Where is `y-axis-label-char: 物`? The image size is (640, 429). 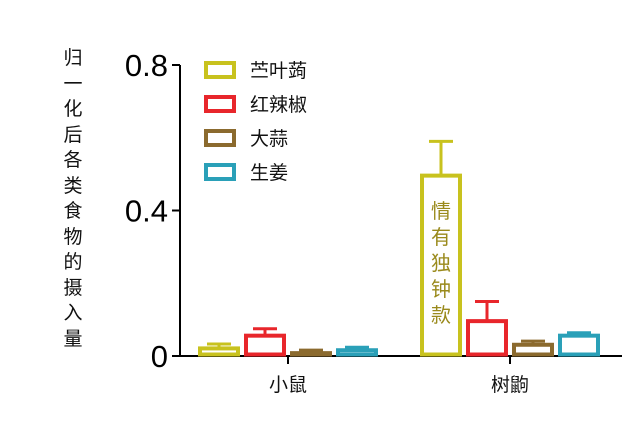
y-axis-label-char: 物 is located at coordinates (73, 236).